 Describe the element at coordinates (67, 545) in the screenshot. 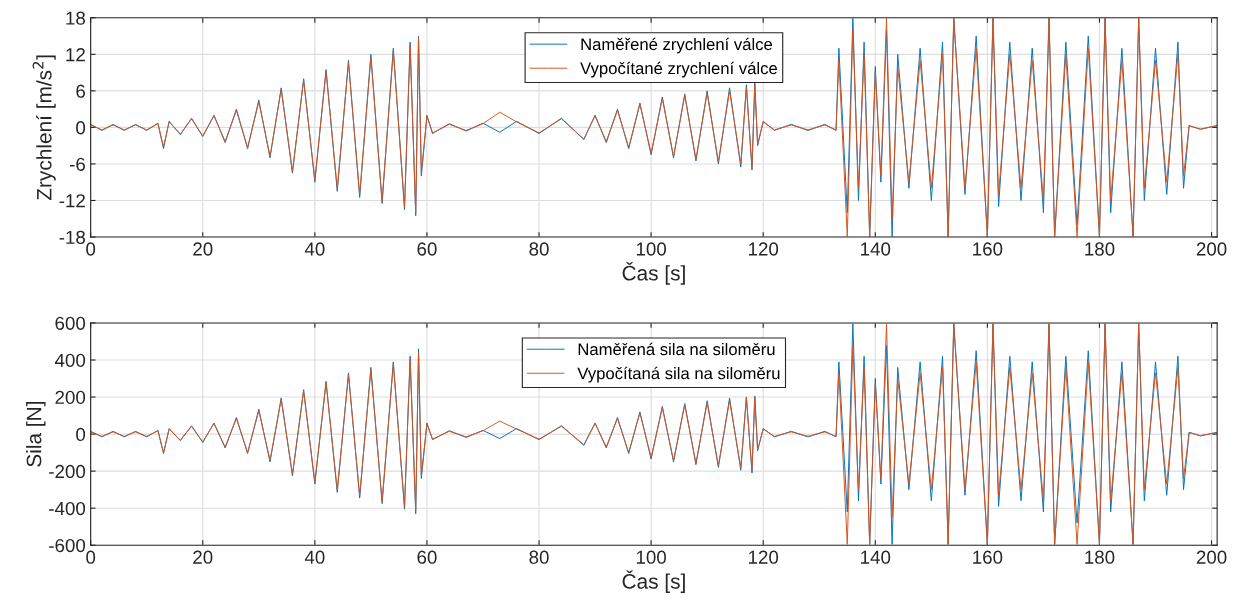

I see `y-tick-label: -600` at that location.